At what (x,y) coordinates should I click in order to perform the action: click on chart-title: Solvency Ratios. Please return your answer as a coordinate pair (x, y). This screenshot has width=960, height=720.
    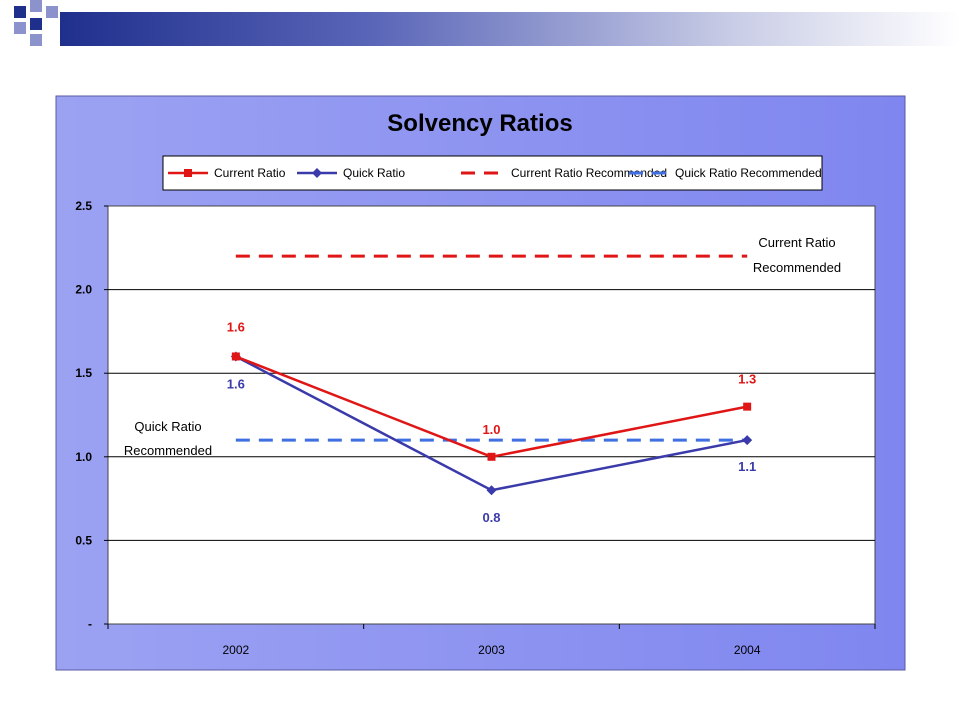
    Looking at the image, I should click on (479, 123).